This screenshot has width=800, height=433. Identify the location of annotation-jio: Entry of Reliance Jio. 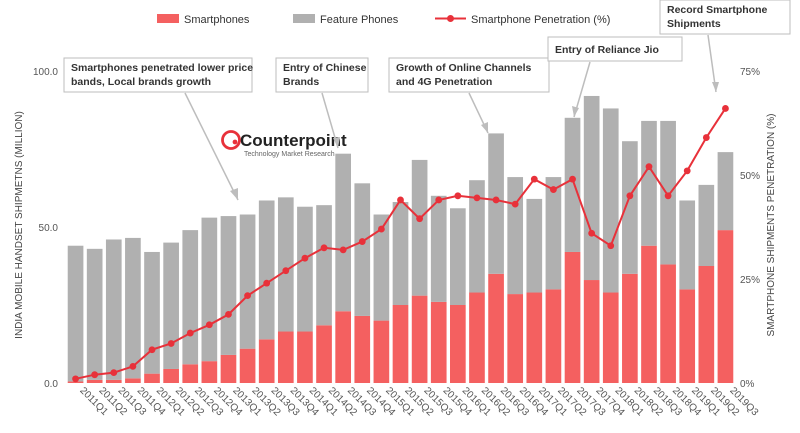
(615, 77).